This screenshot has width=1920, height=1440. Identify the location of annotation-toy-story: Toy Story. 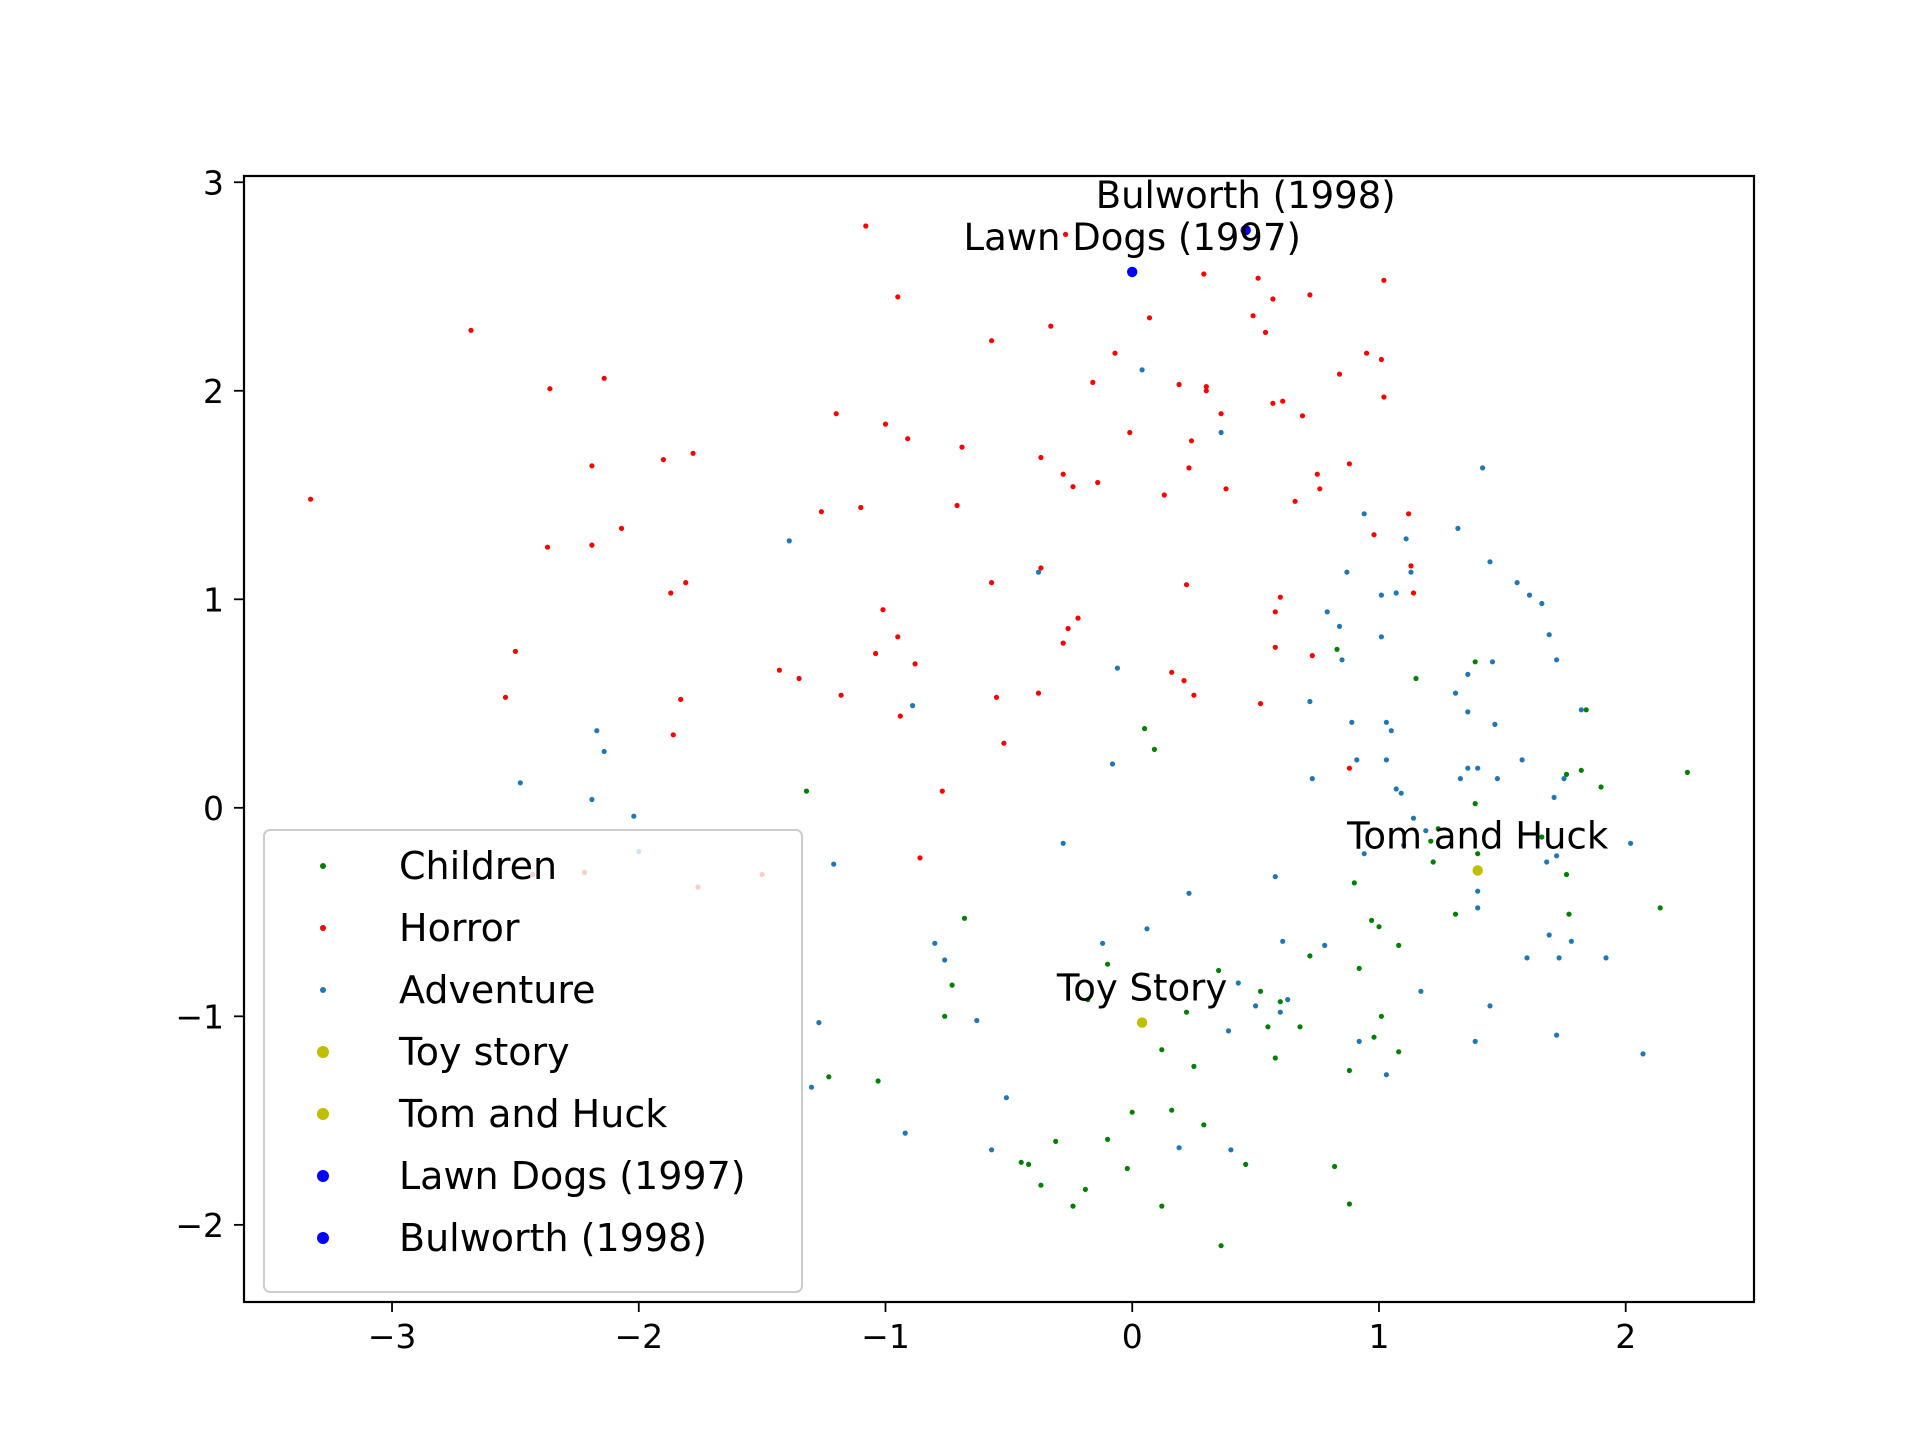
(1141, 988).